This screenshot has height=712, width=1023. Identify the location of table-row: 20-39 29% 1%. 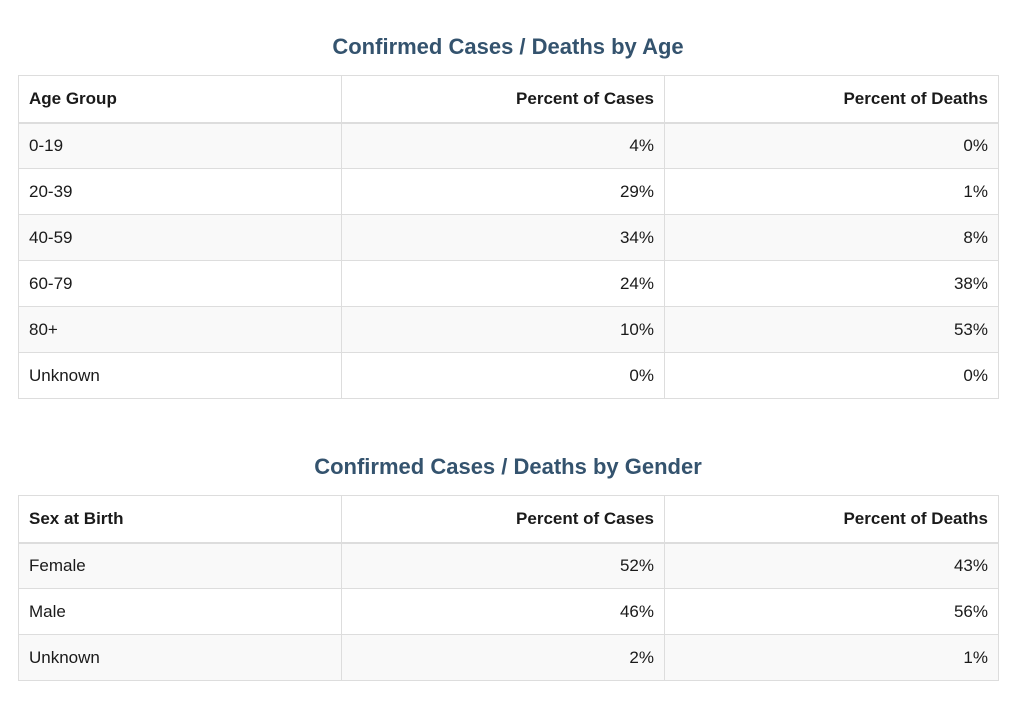
(508, 191).